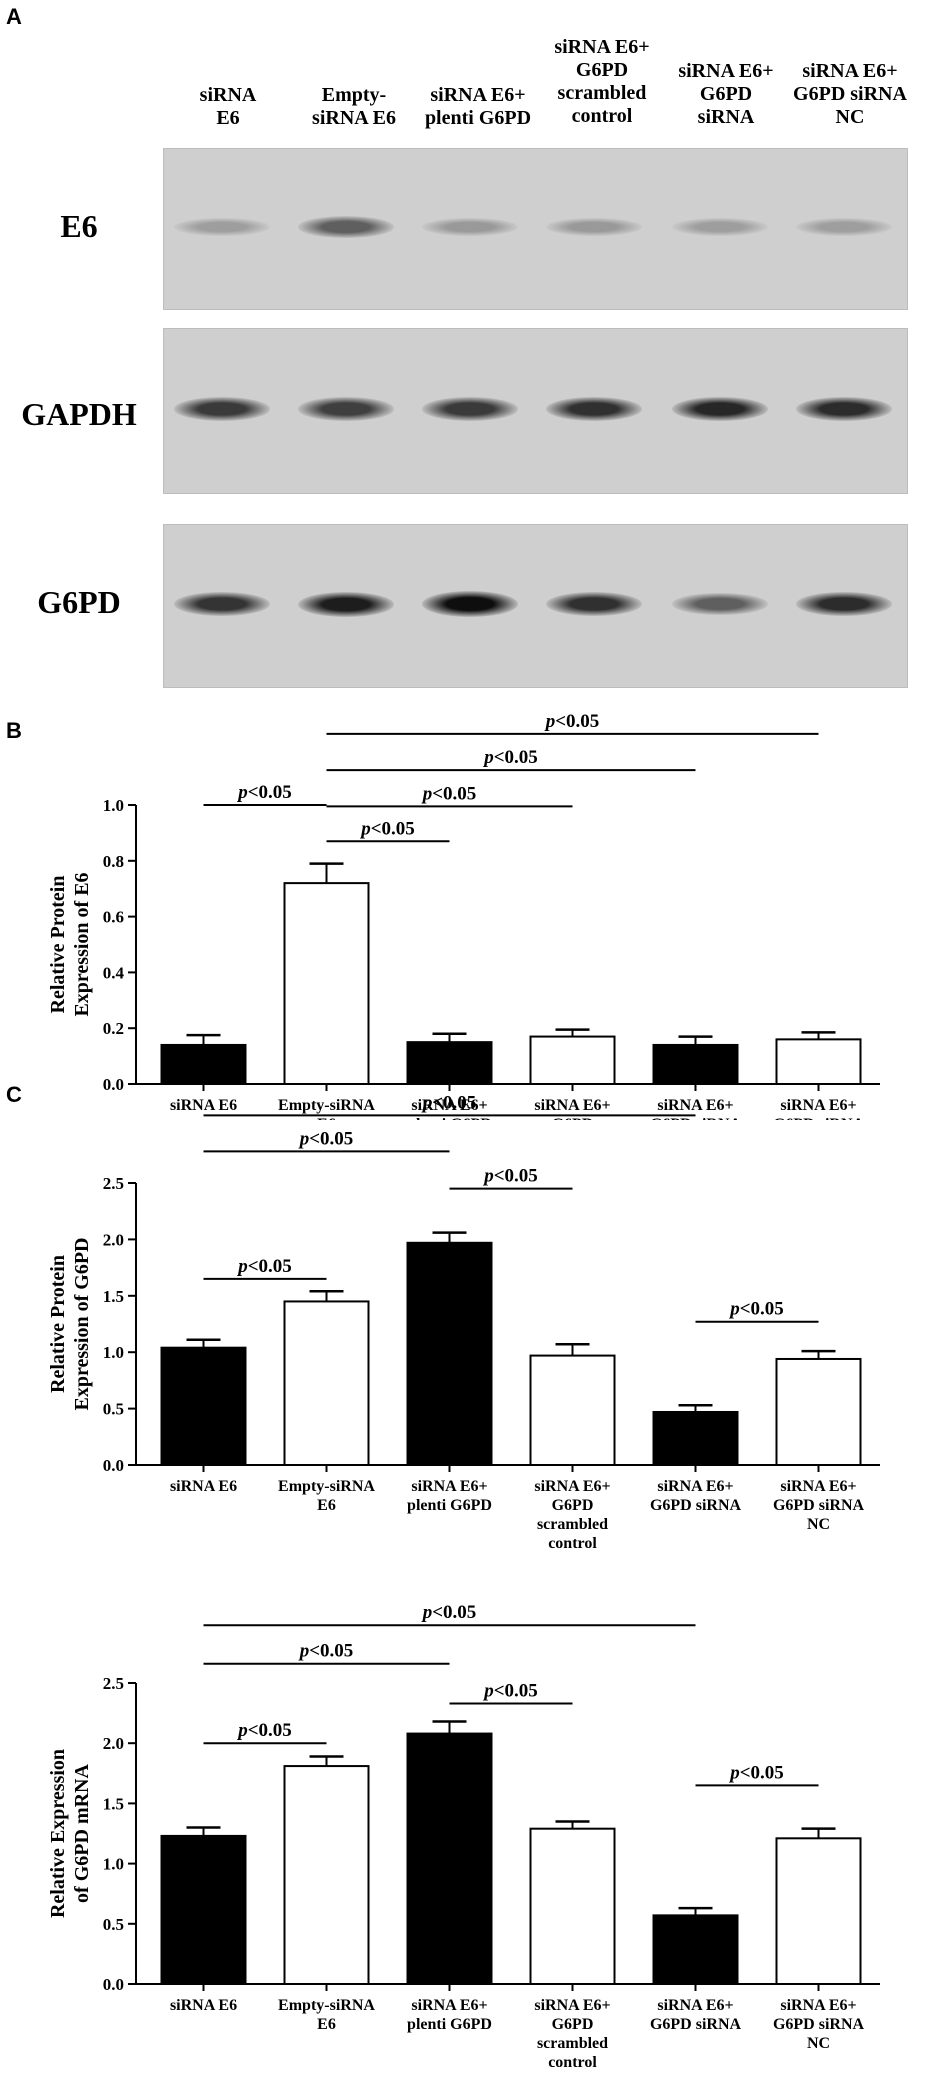 This screenshot has width=945, height=2093. I want to click on panel-letter-a: A, so click(14, 16).